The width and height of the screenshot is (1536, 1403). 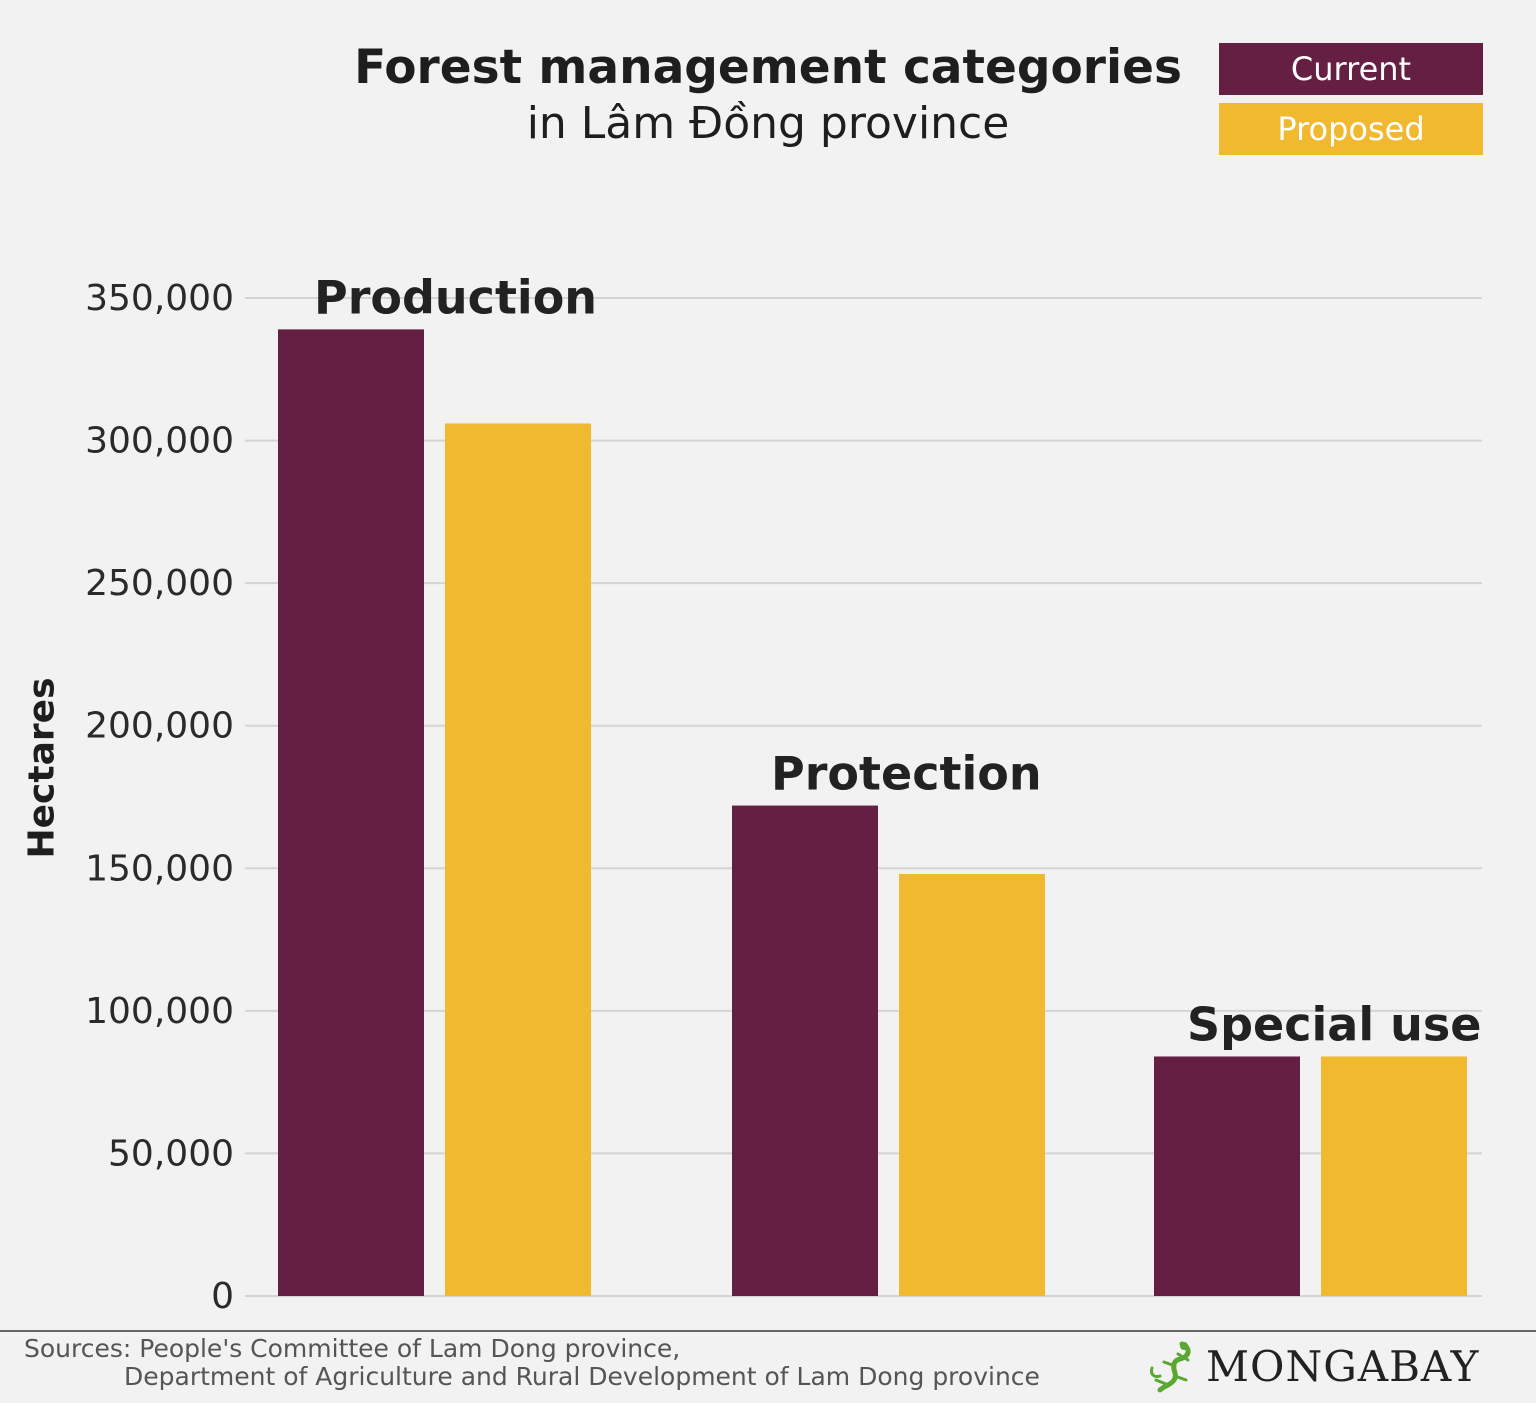 I want to click on y-tick-label-1: 50,000, so click(x=171, y=1153).